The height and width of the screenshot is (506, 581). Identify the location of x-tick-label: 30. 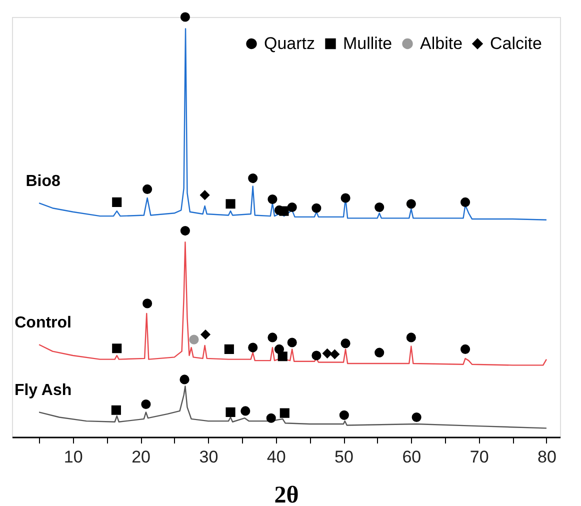
(208, 457).